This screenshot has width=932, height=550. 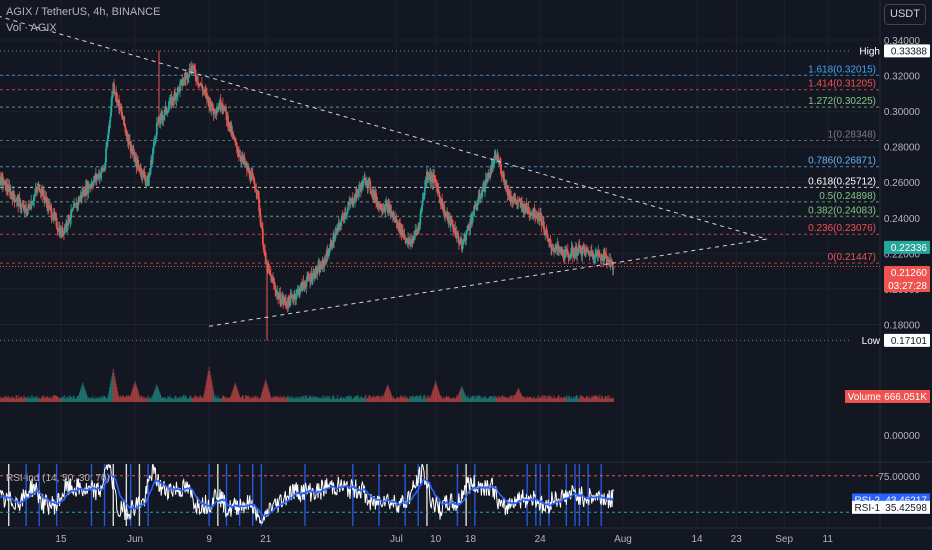 I want to click on volume-indicator-label: Vol · AGIX, so click(x=31, y=28).